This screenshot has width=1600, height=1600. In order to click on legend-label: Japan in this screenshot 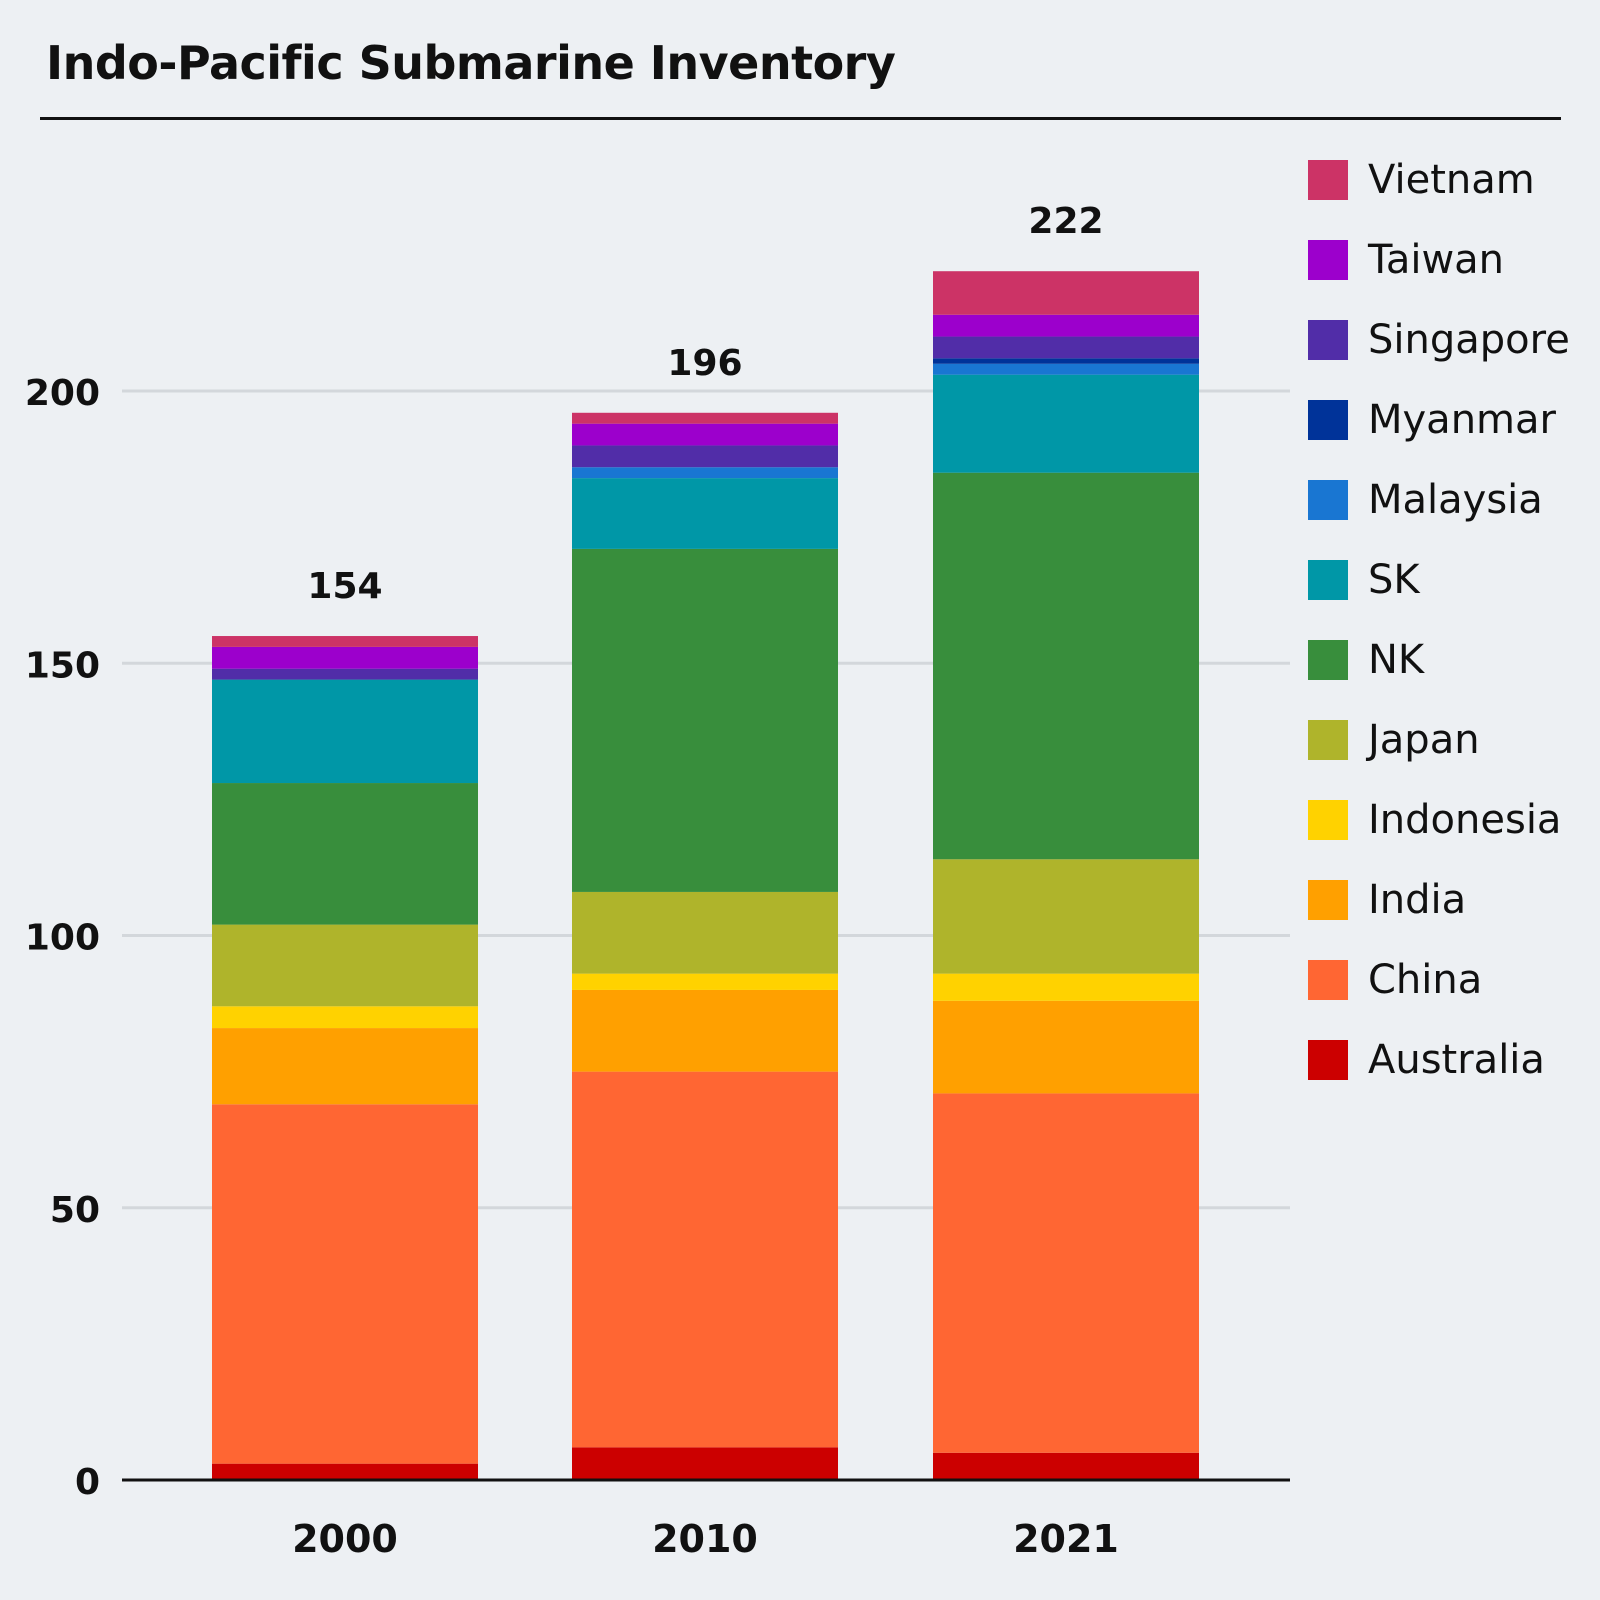, I will do `click(1424, 740)`.